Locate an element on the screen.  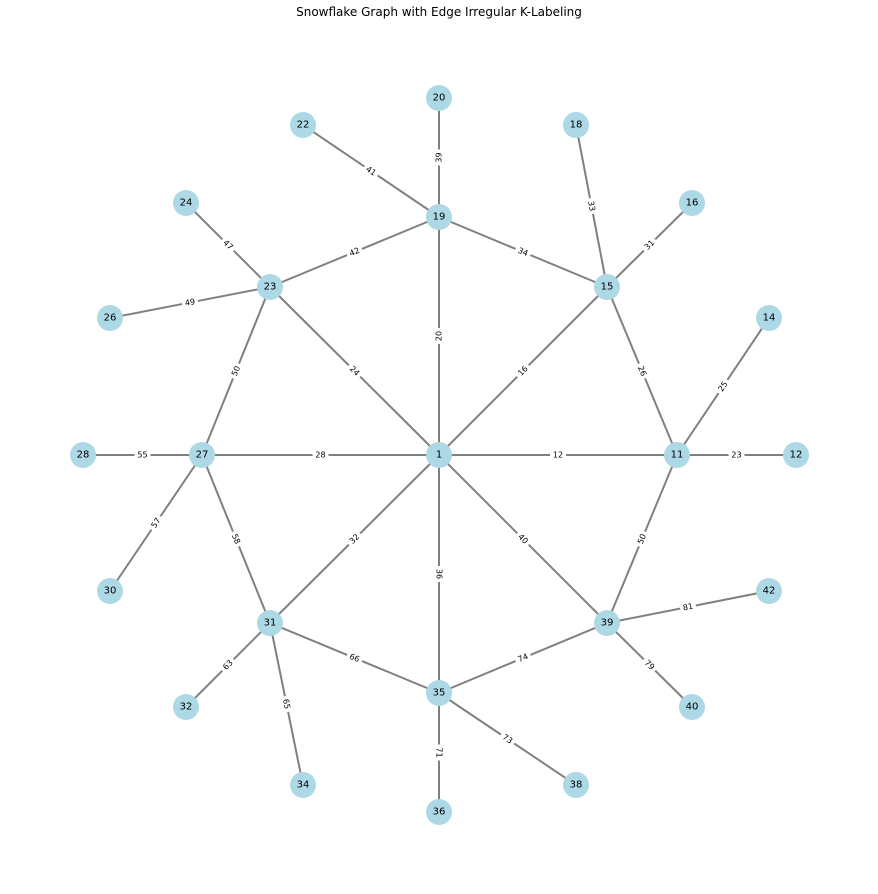
edge-label-group: 23 is located at coordinates (737, 455).